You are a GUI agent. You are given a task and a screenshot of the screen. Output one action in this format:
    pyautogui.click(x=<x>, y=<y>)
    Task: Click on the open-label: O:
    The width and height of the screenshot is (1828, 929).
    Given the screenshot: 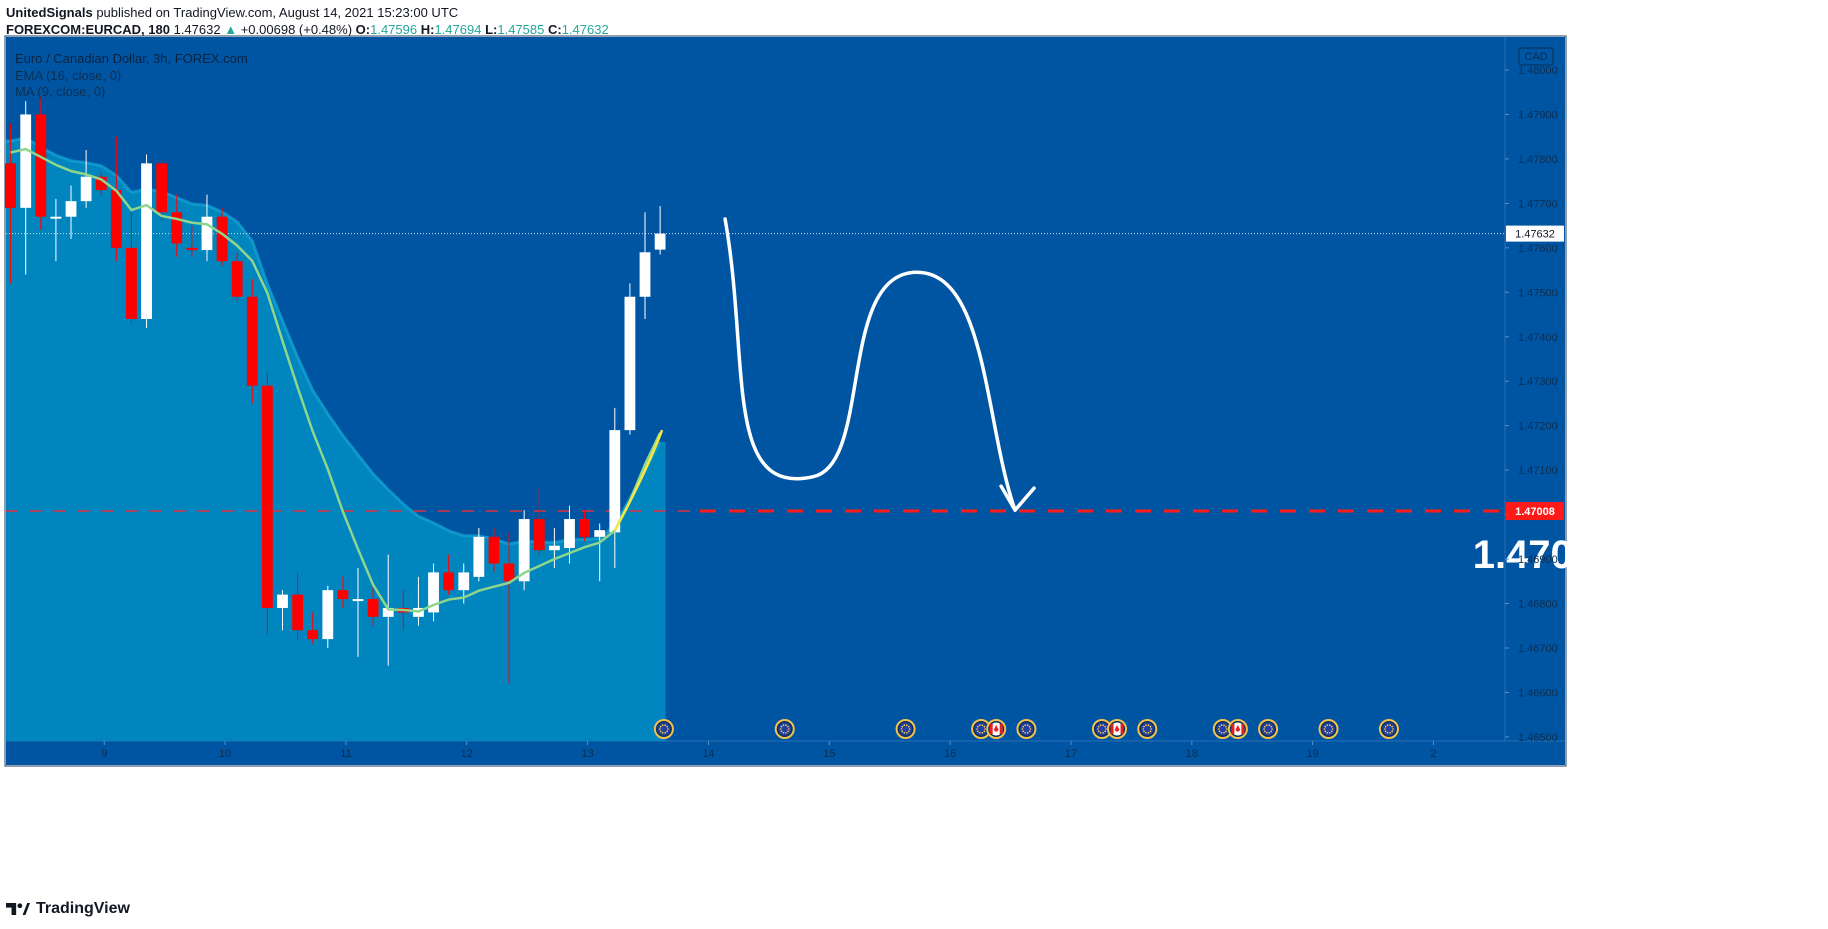 What is the action you would take?
    pyautogui.click(x=363, y=29)
    